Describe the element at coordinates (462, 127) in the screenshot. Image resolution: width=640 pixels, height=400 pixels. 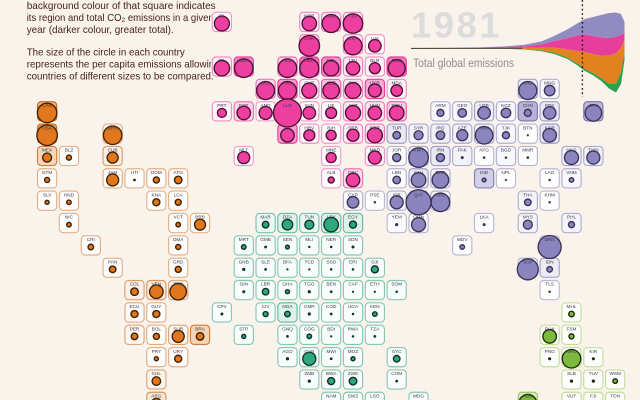
I see `svg-text: AZE` at that location.